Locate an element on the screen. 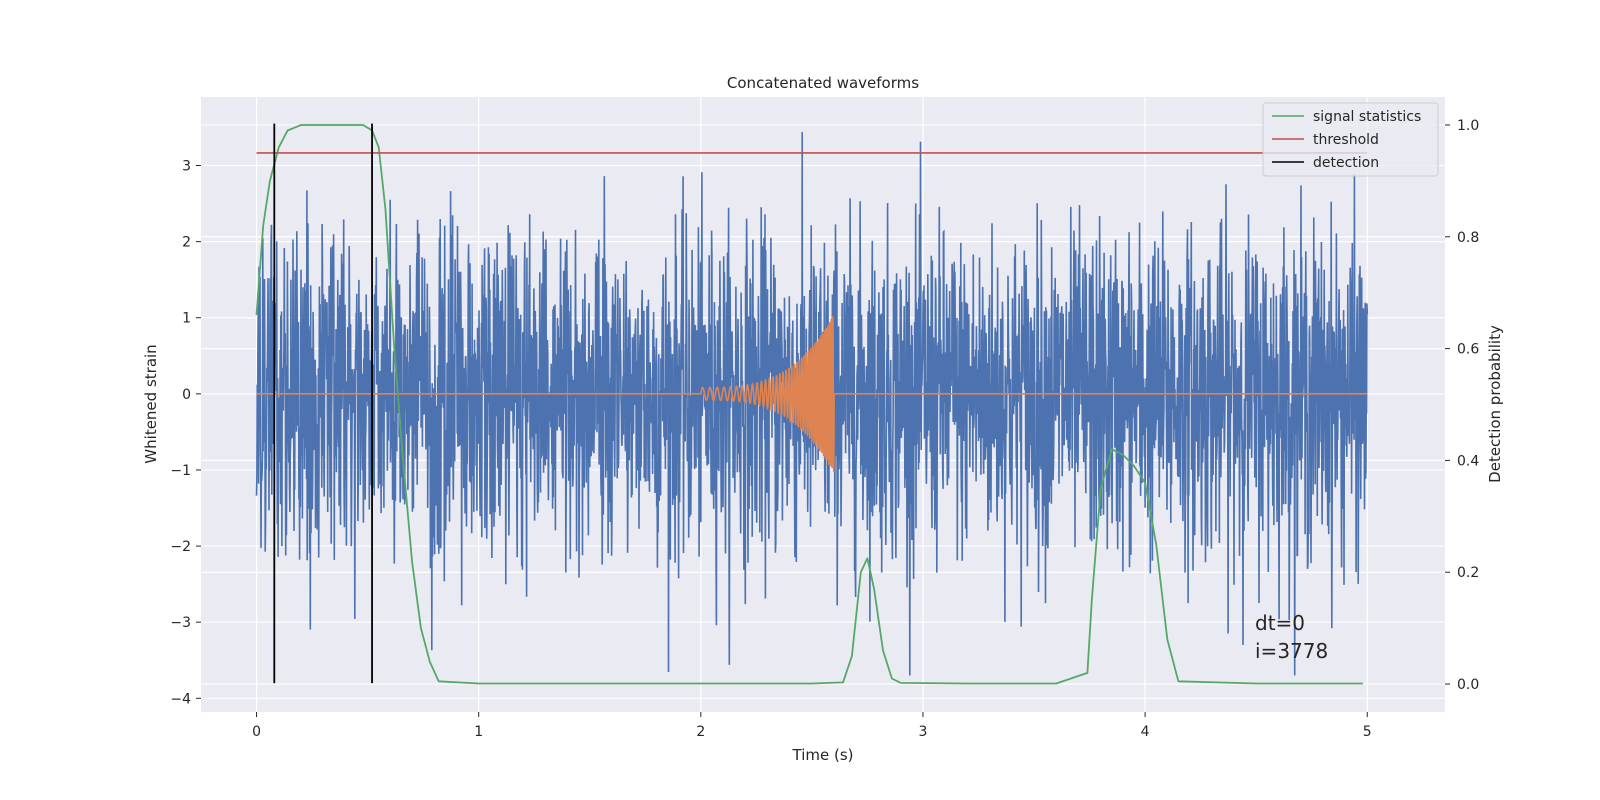 The width and height of the screenshot is (1600, 800). chirp-trace is located at coordinates (812, 394).